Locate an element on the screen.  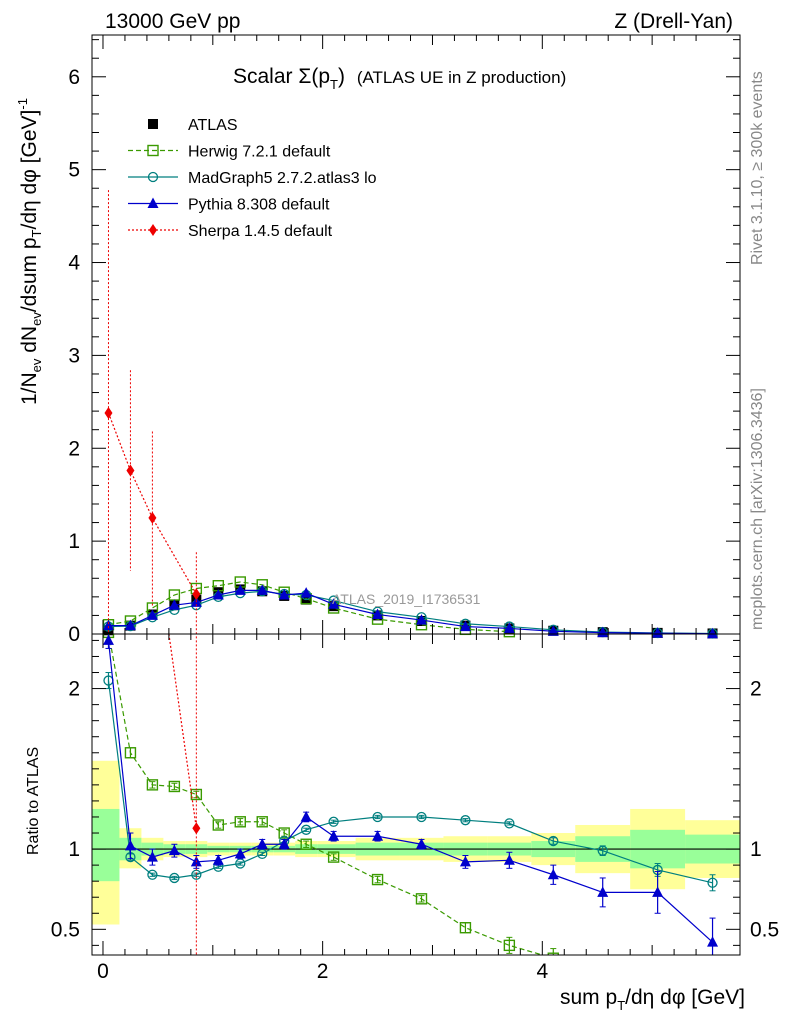
ratio-xtick-label: 0 is located at coordinates (103, 971).